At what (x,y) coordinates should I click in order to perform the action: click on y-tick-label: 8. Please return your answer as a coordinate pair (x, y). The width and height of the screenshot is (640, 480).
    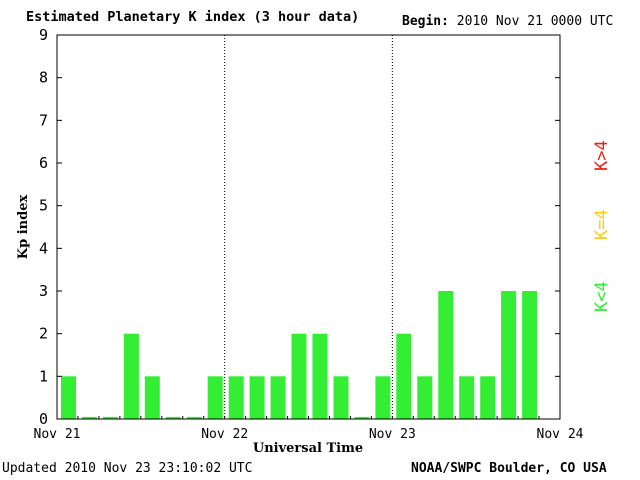
    Looking at the image, I should click on (43, 78).